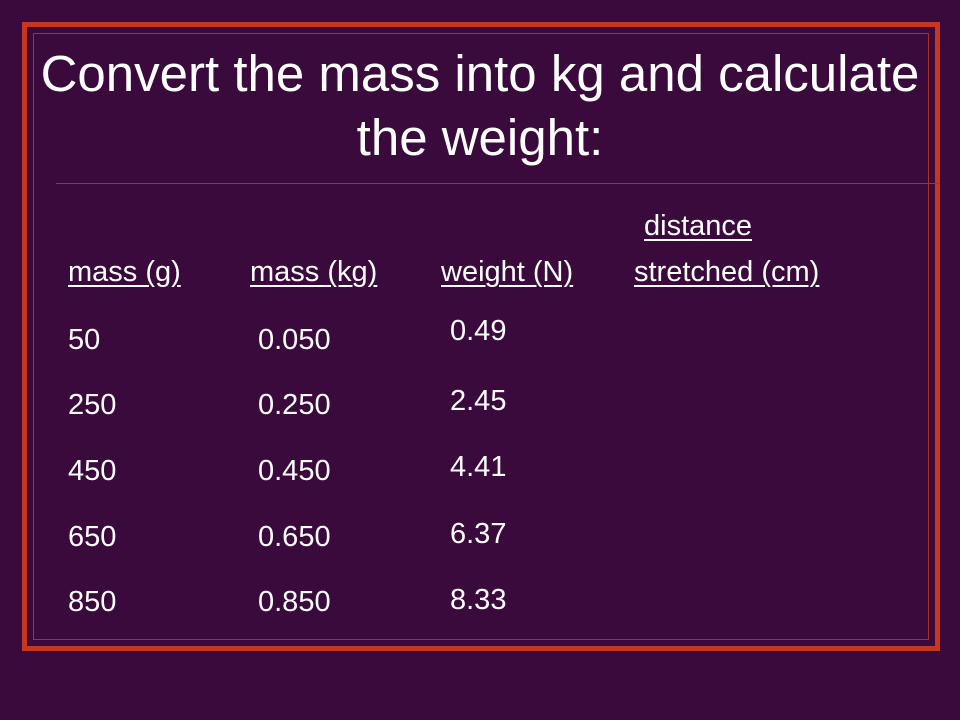 Image resolution: width=960 pixels, height=720 pixels. Describe the element at coordinates (507, 272) in the screenshot. I see `header-weight-n: weight (N)` at that location.